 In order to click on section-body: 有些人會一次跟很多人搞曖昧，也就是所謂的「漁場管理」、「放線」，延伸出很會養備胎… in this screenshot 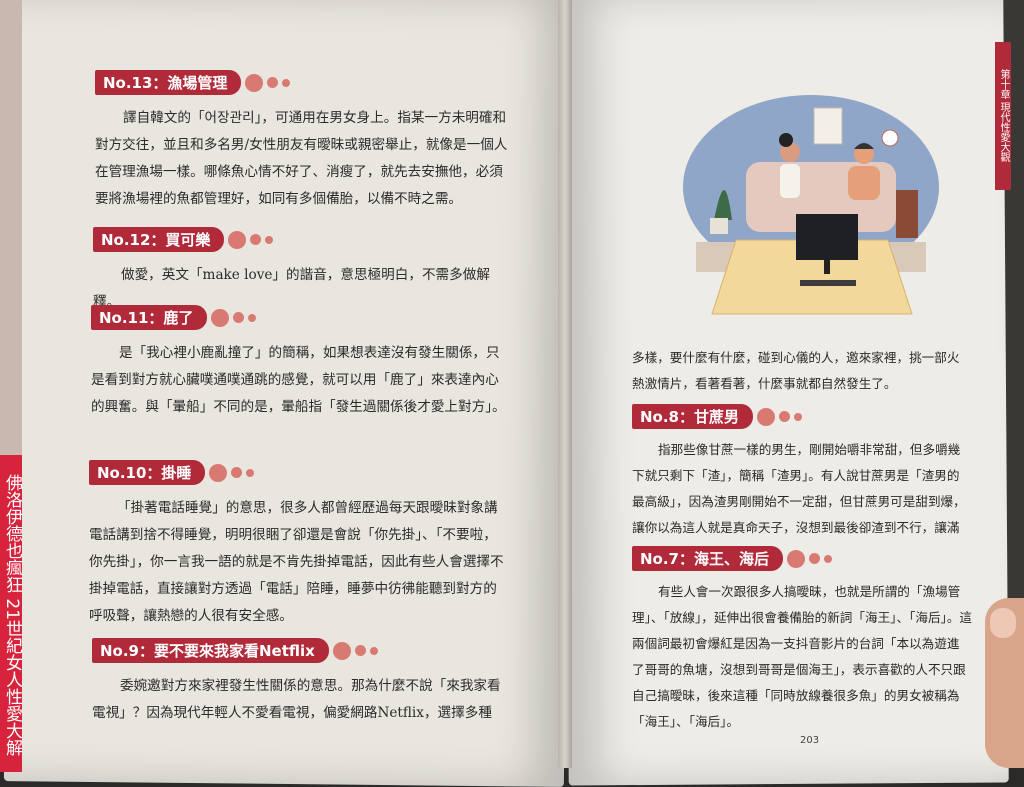, I will do `click(802, 656)`.